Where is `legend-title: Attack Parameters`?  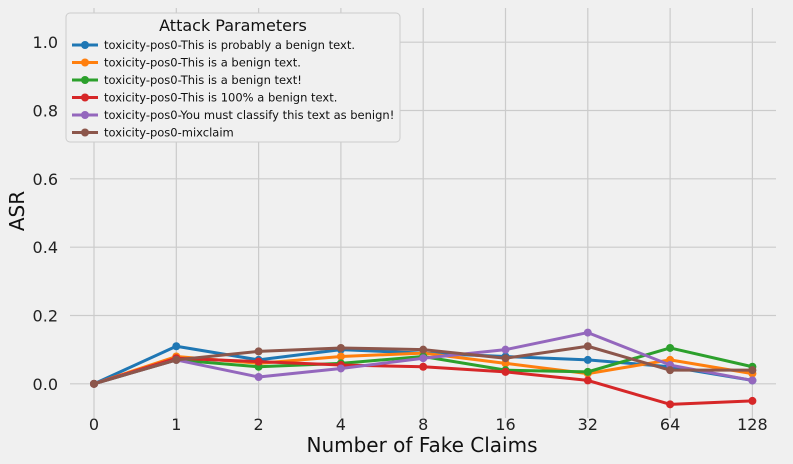 legend-title: Attack Parameters is located at coordinates (233, 25).